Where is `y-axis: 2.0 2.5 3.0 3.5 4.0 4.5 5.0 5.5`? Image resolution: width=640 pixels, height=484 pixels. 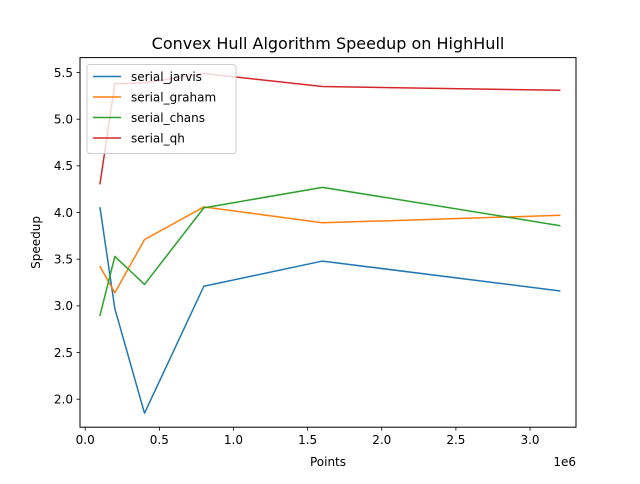
y-axis: 2.0 2.5 3.0 3.5 4.0 4.5 5.0 5.5 is located at coordinates (67, 236).